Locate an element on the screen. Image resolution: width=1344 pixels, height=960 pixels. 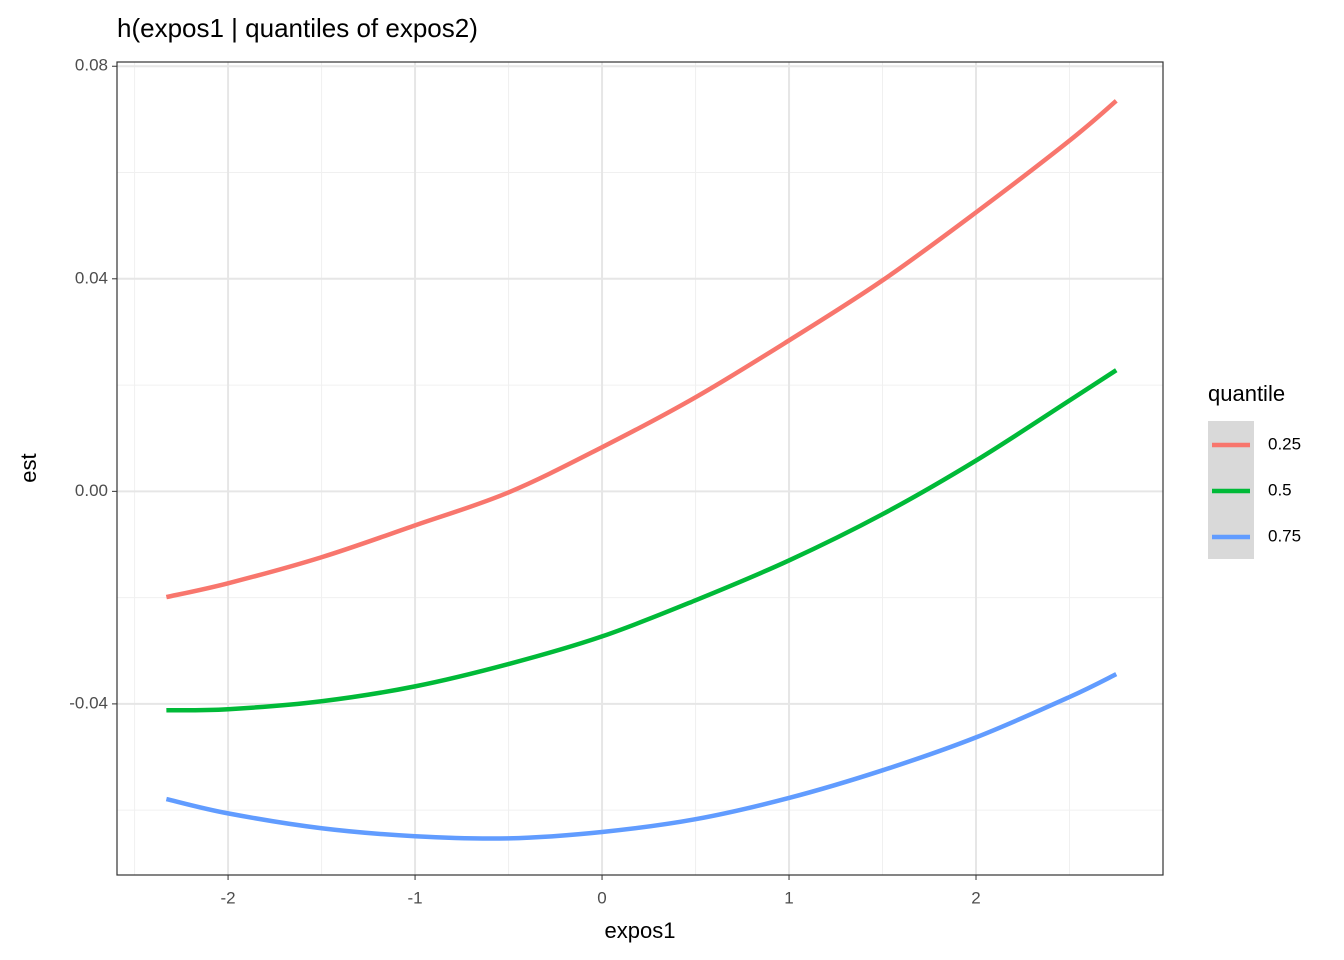
y-axis-label: est is located at coordinates (28, 467).